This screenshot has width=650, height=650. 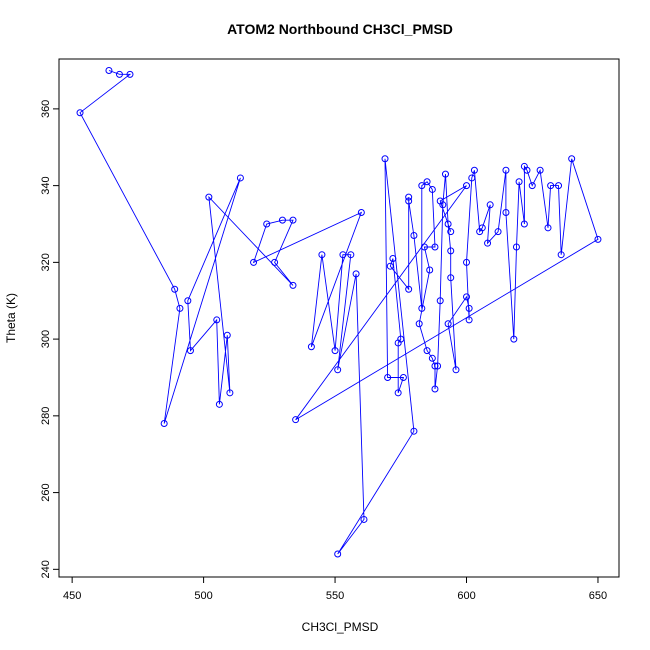 What do you see at coordinates (335, 589) in the screenshot?
I see `x-axis: 450 500 550 600 650` at bounding box center [335, 589].